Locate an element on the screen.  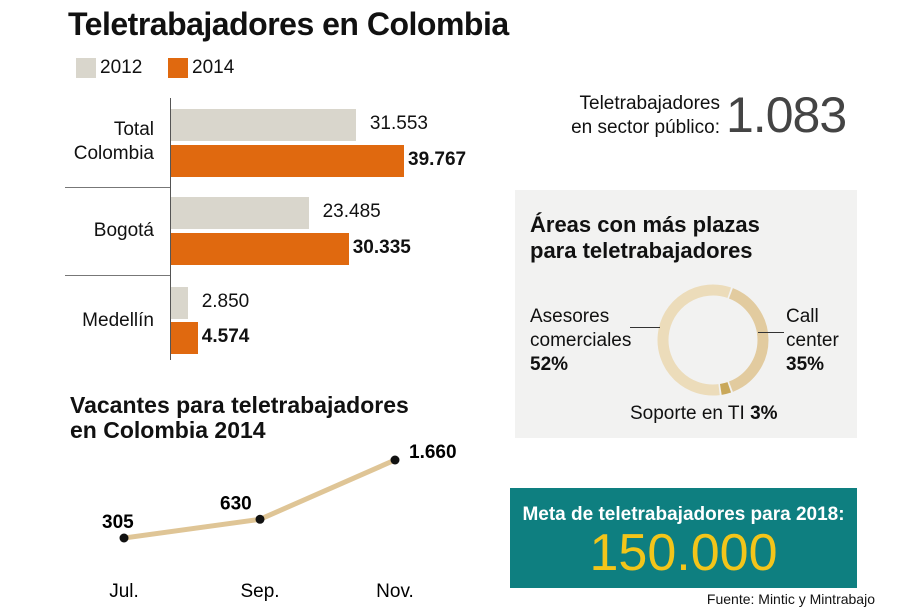
legend-swatch-2014 is located at coordinates (178, 68).